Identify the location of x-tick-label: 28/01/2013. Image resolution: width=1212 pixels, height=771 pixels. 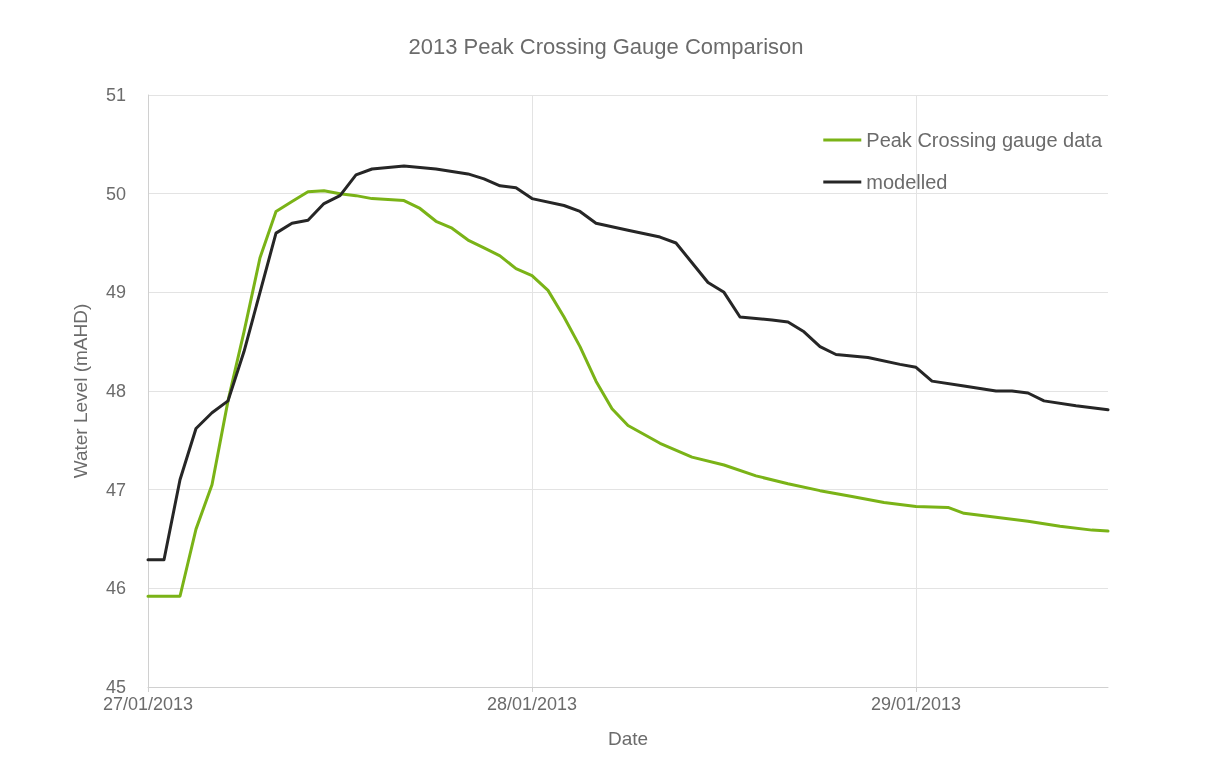
(532, 704).